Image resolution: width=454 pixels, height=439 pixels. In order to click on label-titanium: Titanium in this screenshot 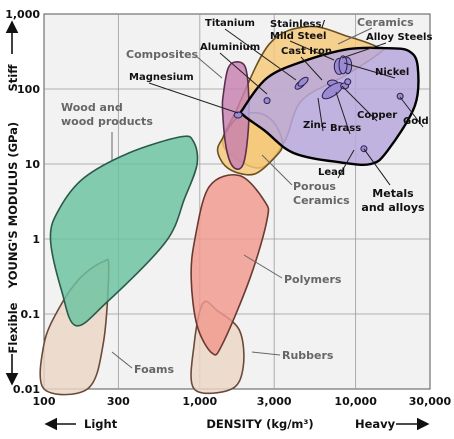, I will do `click(230, 23)`.